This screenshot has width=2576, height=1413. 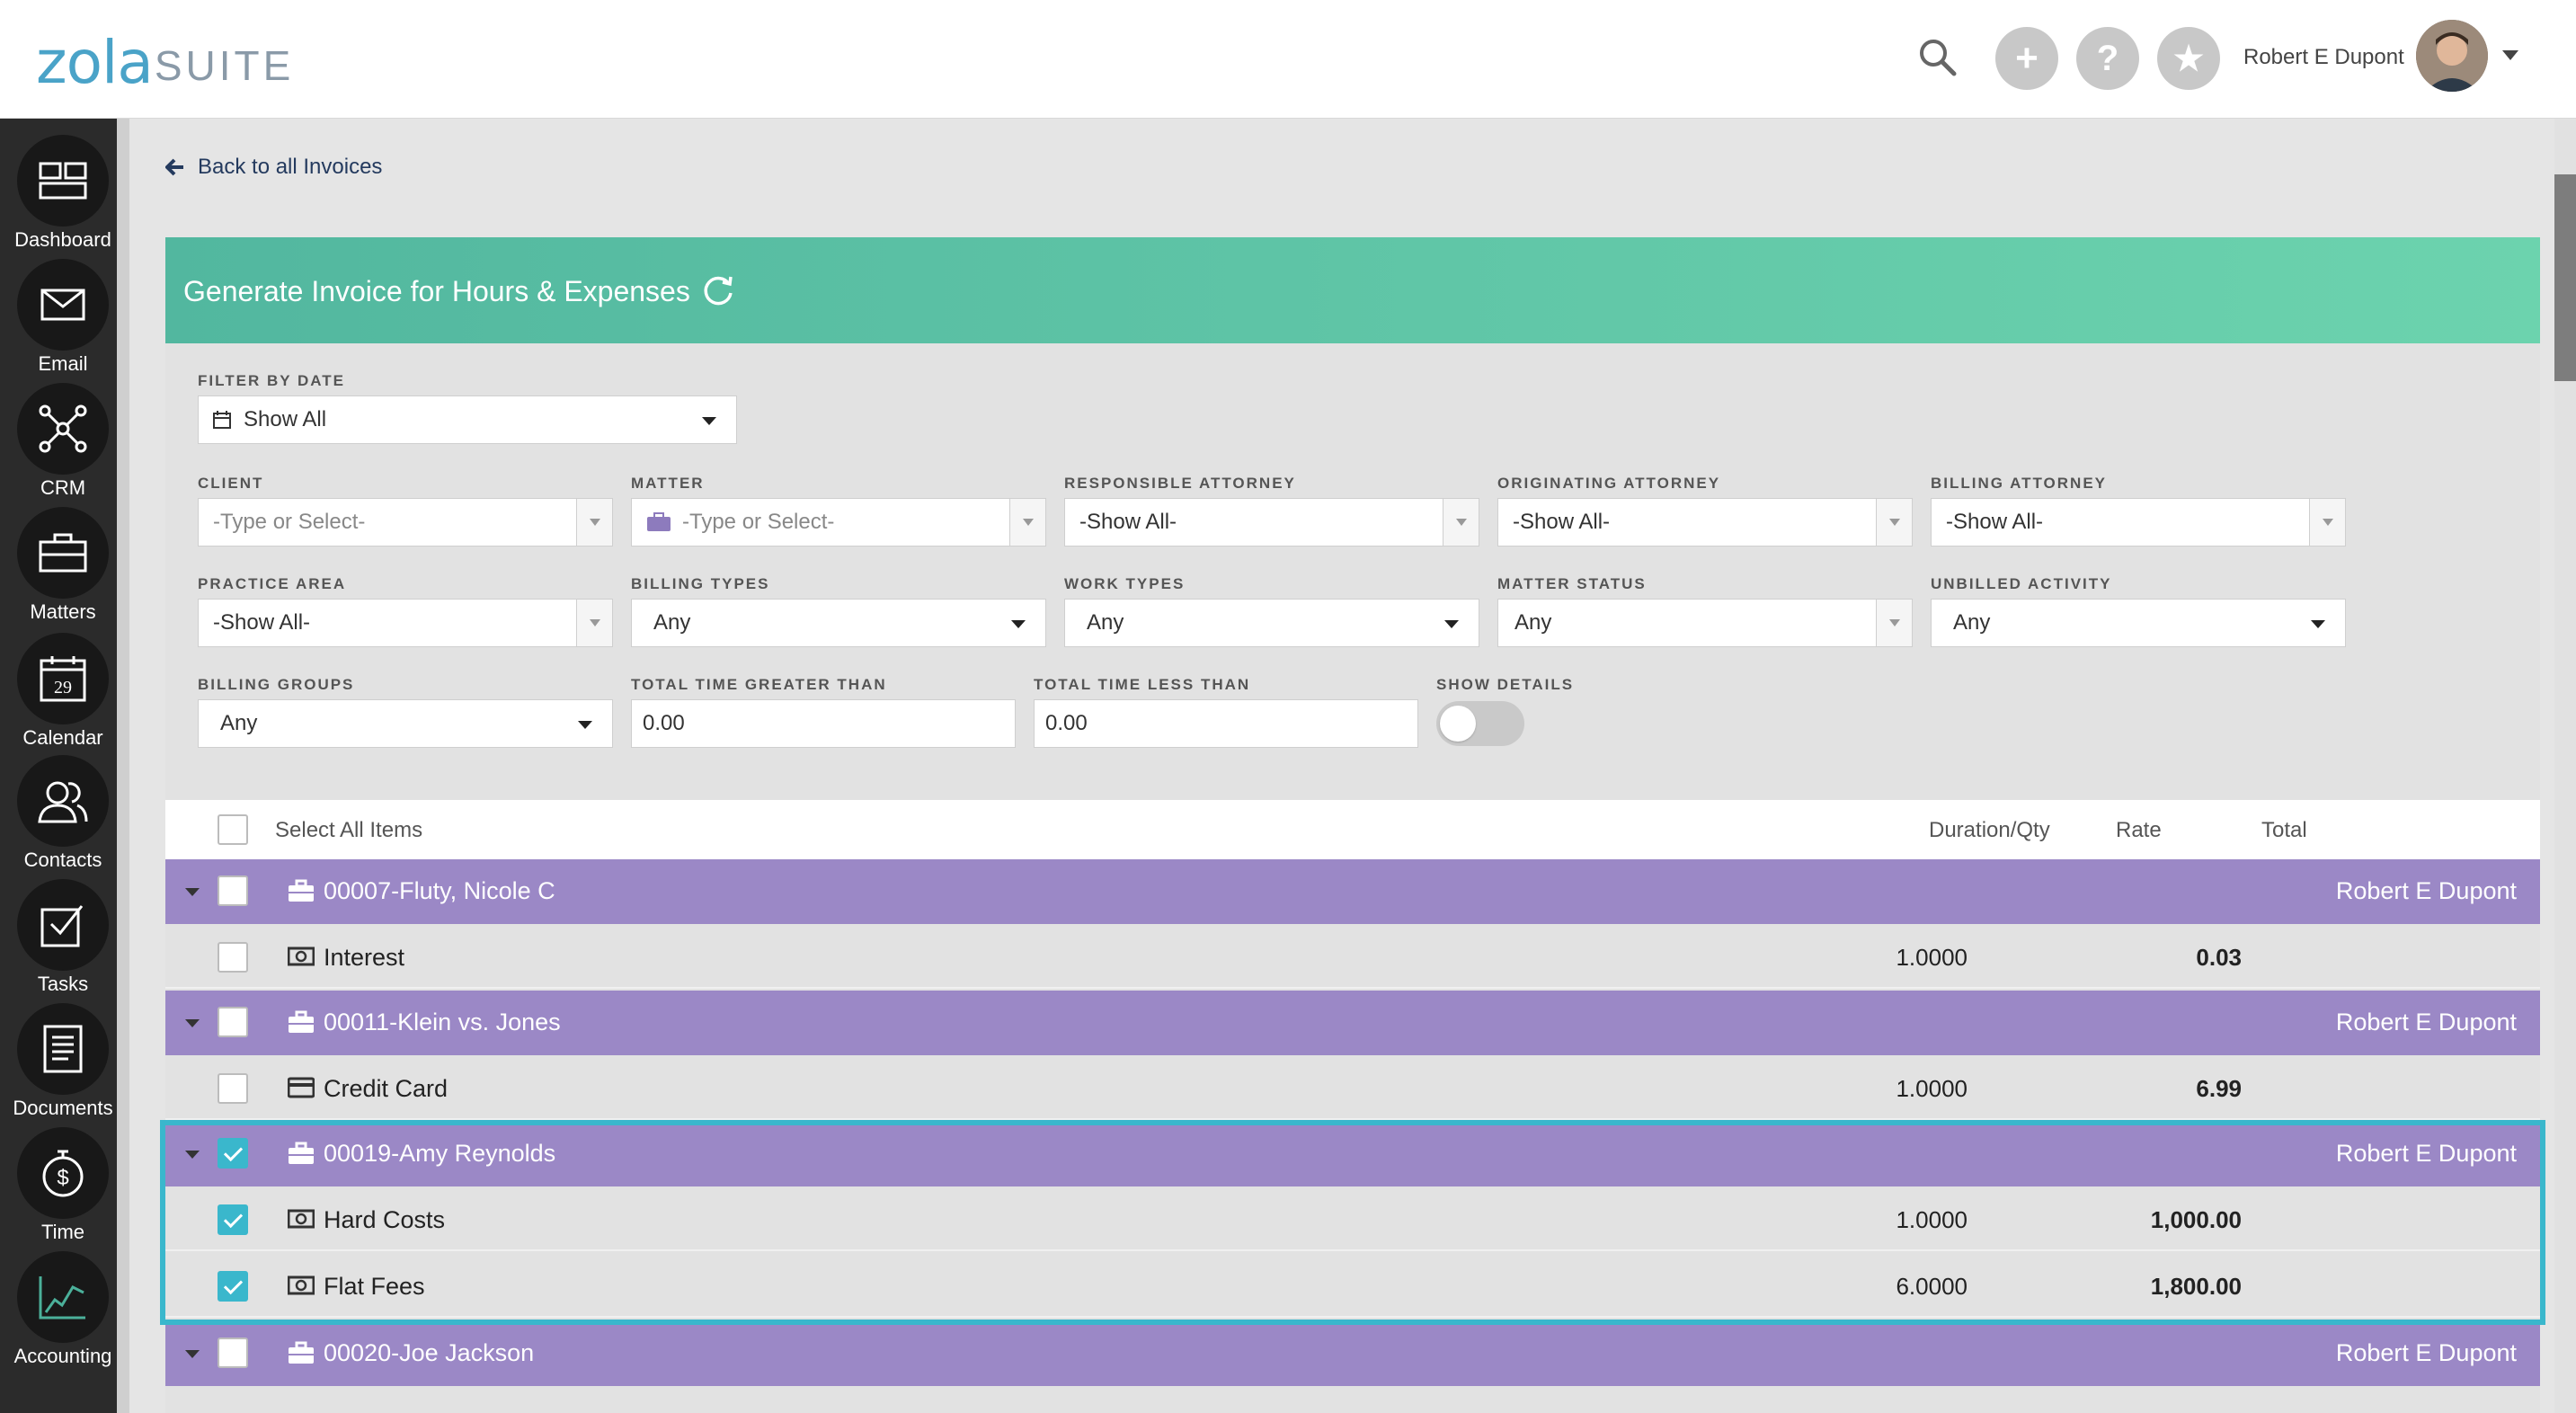 I want to click on client-dropdown-button, so click(x=594, y=522).